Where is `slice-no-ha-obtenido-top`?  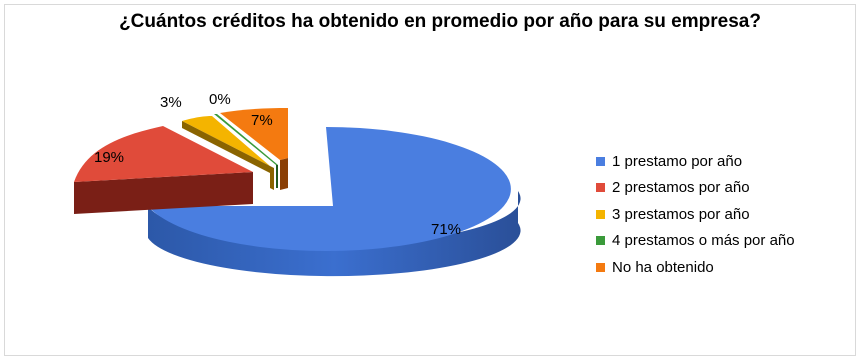 slice-no-ha-obtenido-top is located at coordinates (254, 134).